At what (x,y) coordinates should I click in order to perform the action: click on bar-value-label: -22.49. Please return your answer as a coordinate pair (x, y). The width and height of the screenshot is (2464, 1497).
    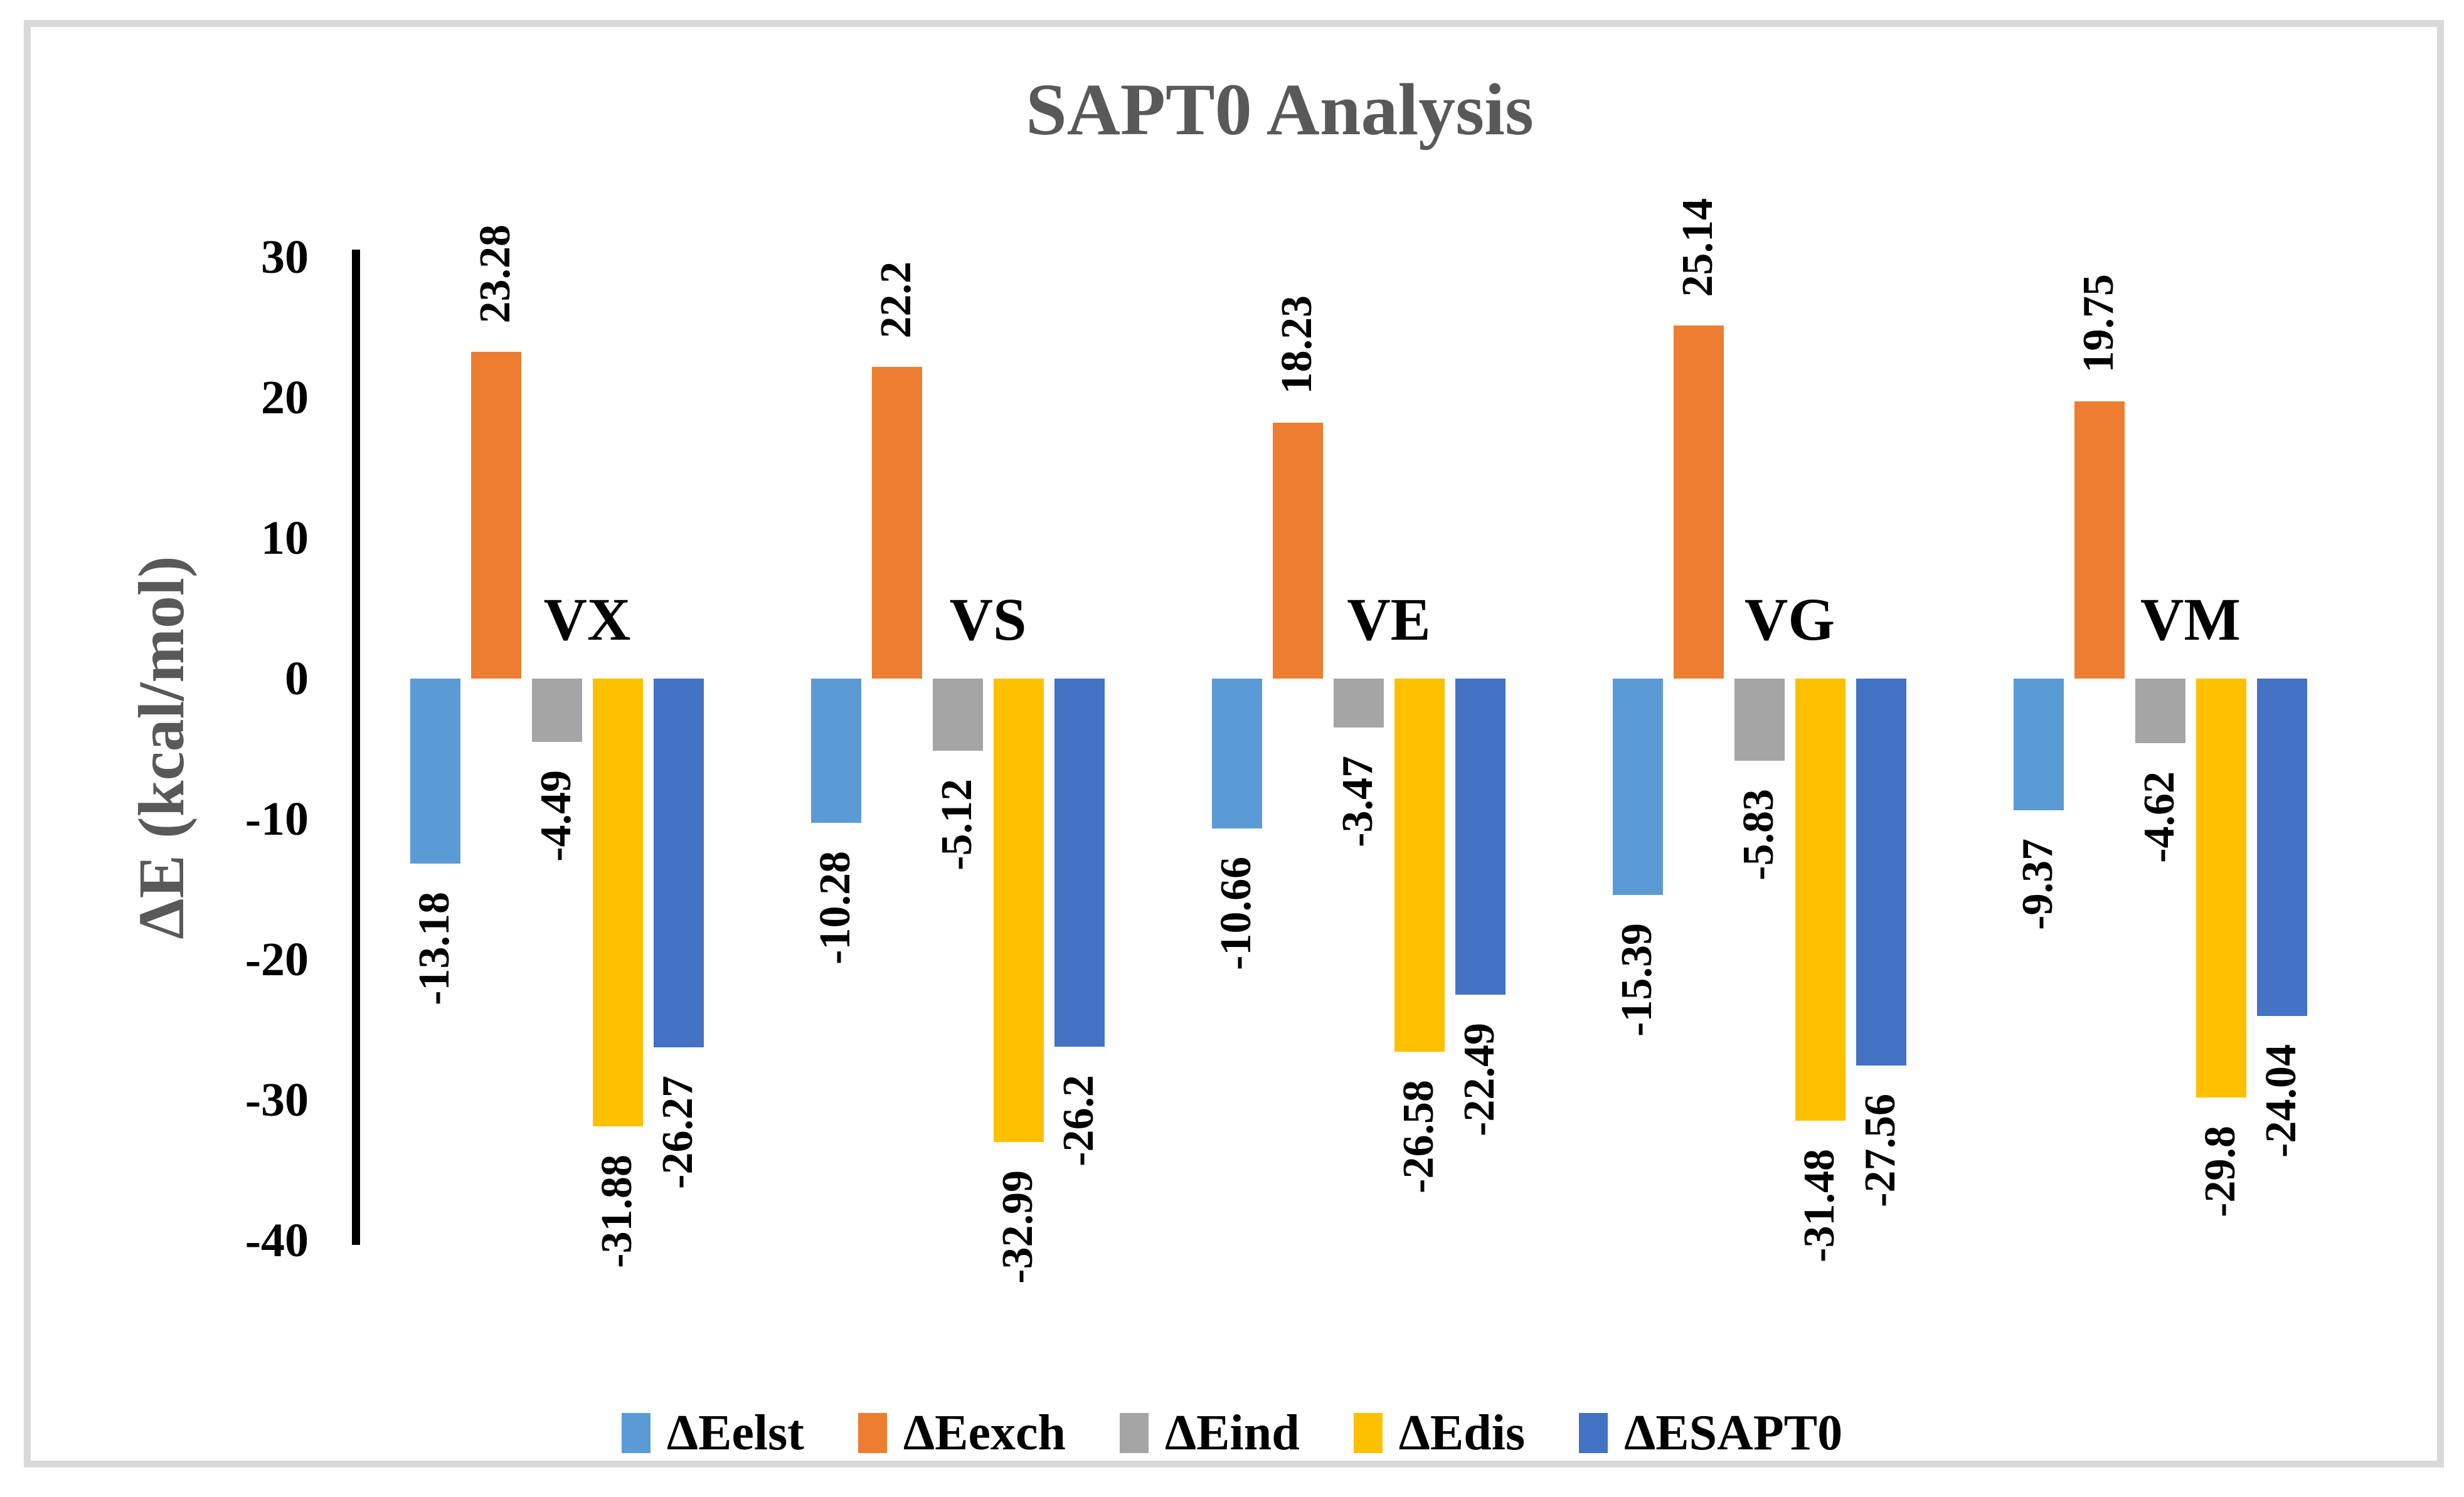
    Looking at the image, I should click on (1479, 1079).